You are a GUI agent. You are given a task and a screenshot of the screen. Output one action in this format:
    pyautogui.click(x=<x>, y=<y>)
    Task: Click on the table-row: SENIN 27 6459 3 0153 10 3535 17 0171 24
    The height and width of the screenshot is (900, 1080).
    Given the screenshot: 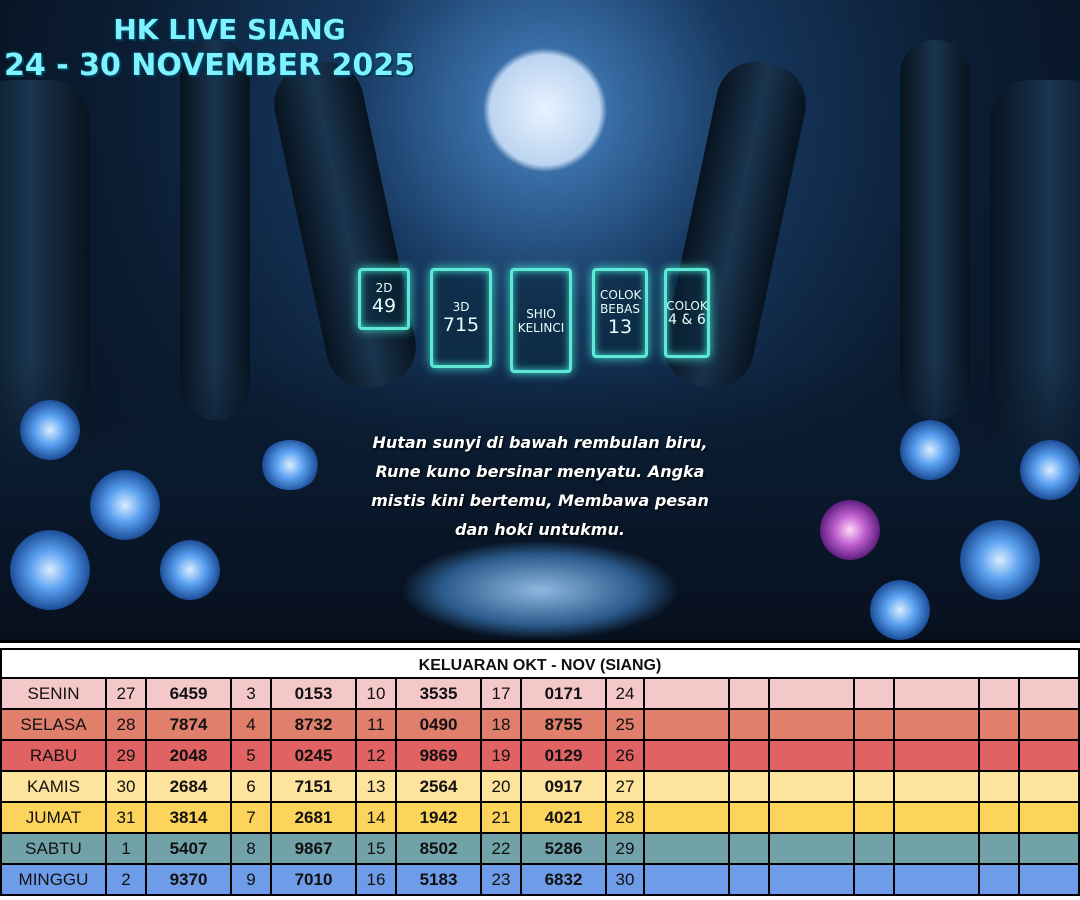 What is the action you would take?
    pyautogui.click(x=540, y=693)
    